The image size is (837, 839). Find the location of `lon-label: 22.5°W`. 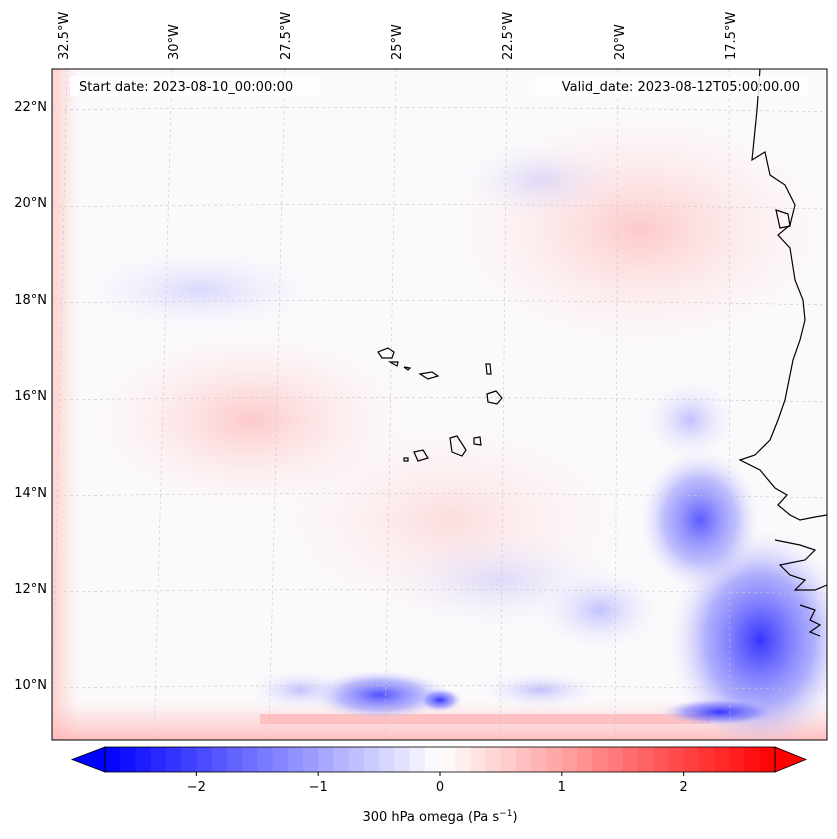

lon-label: 22.5°W is located at coordinates (508, 36).